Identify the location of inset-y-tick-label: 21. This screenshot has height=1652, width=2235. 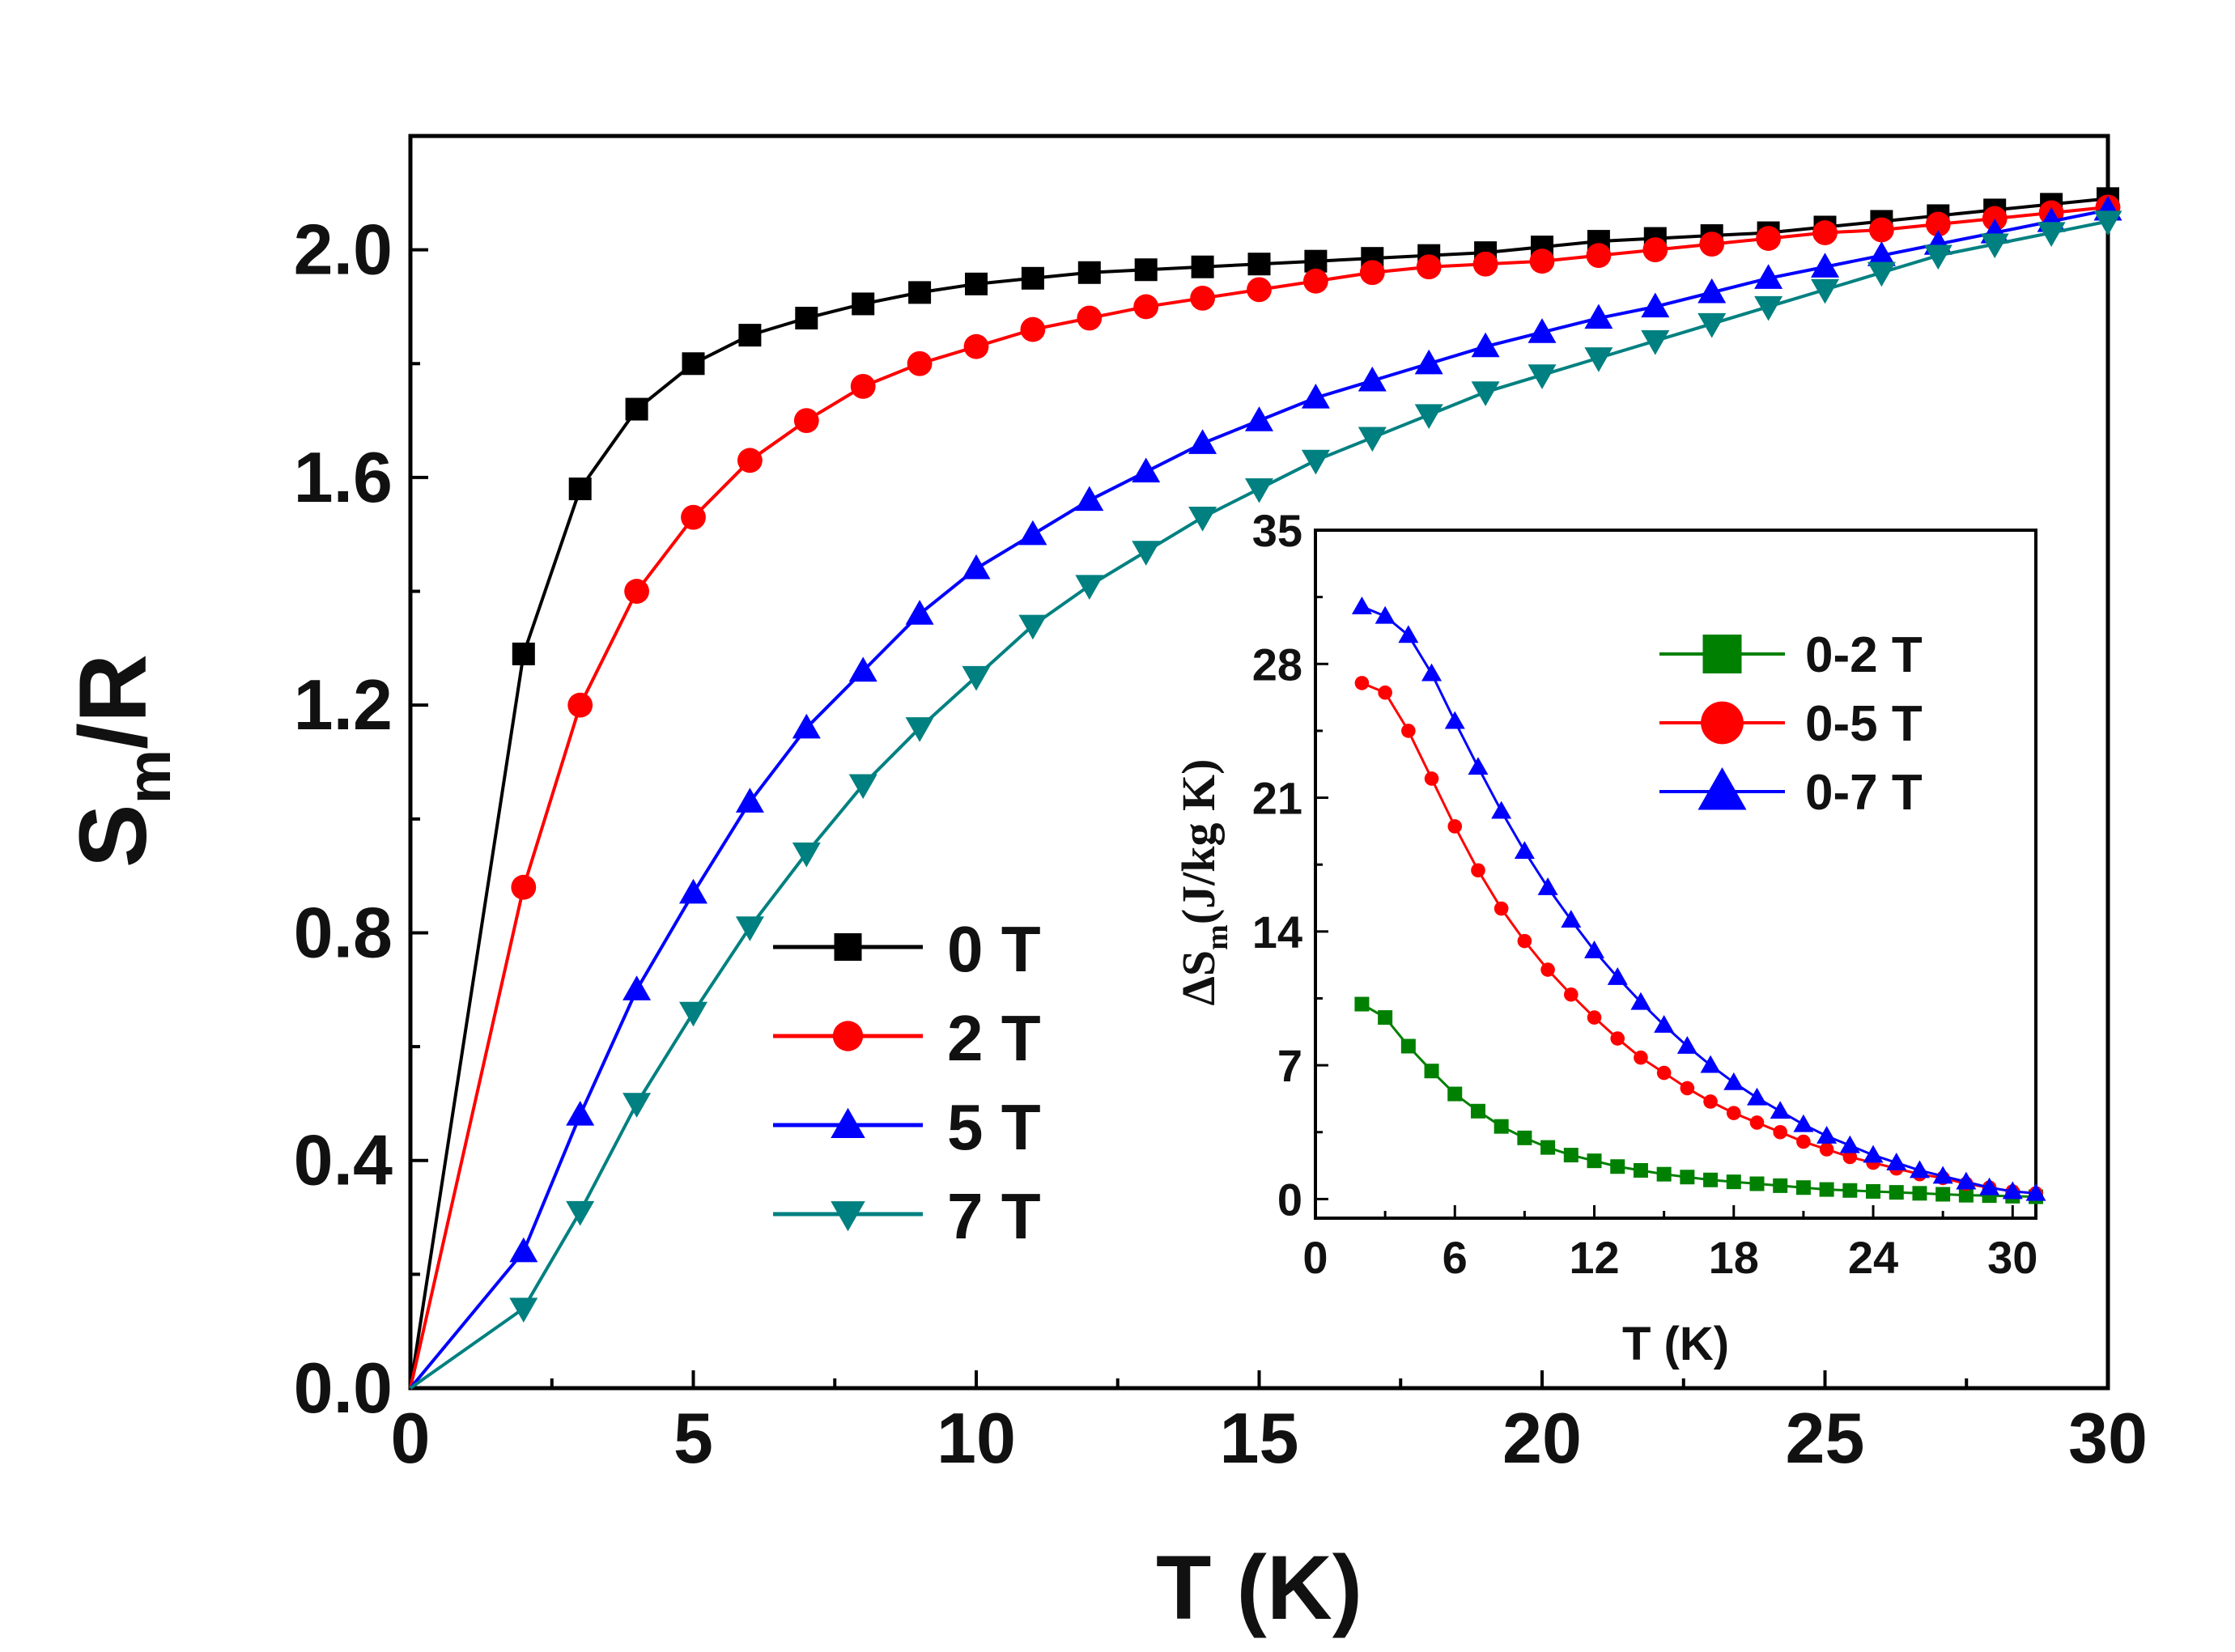
(1277, 798).